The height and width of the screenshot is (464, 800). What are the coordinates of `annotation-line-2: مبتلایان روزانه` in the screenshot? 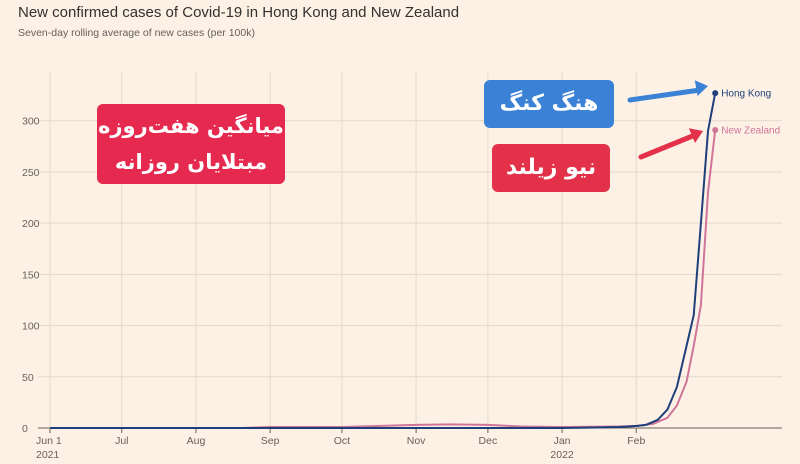 It's located at (191, 162).